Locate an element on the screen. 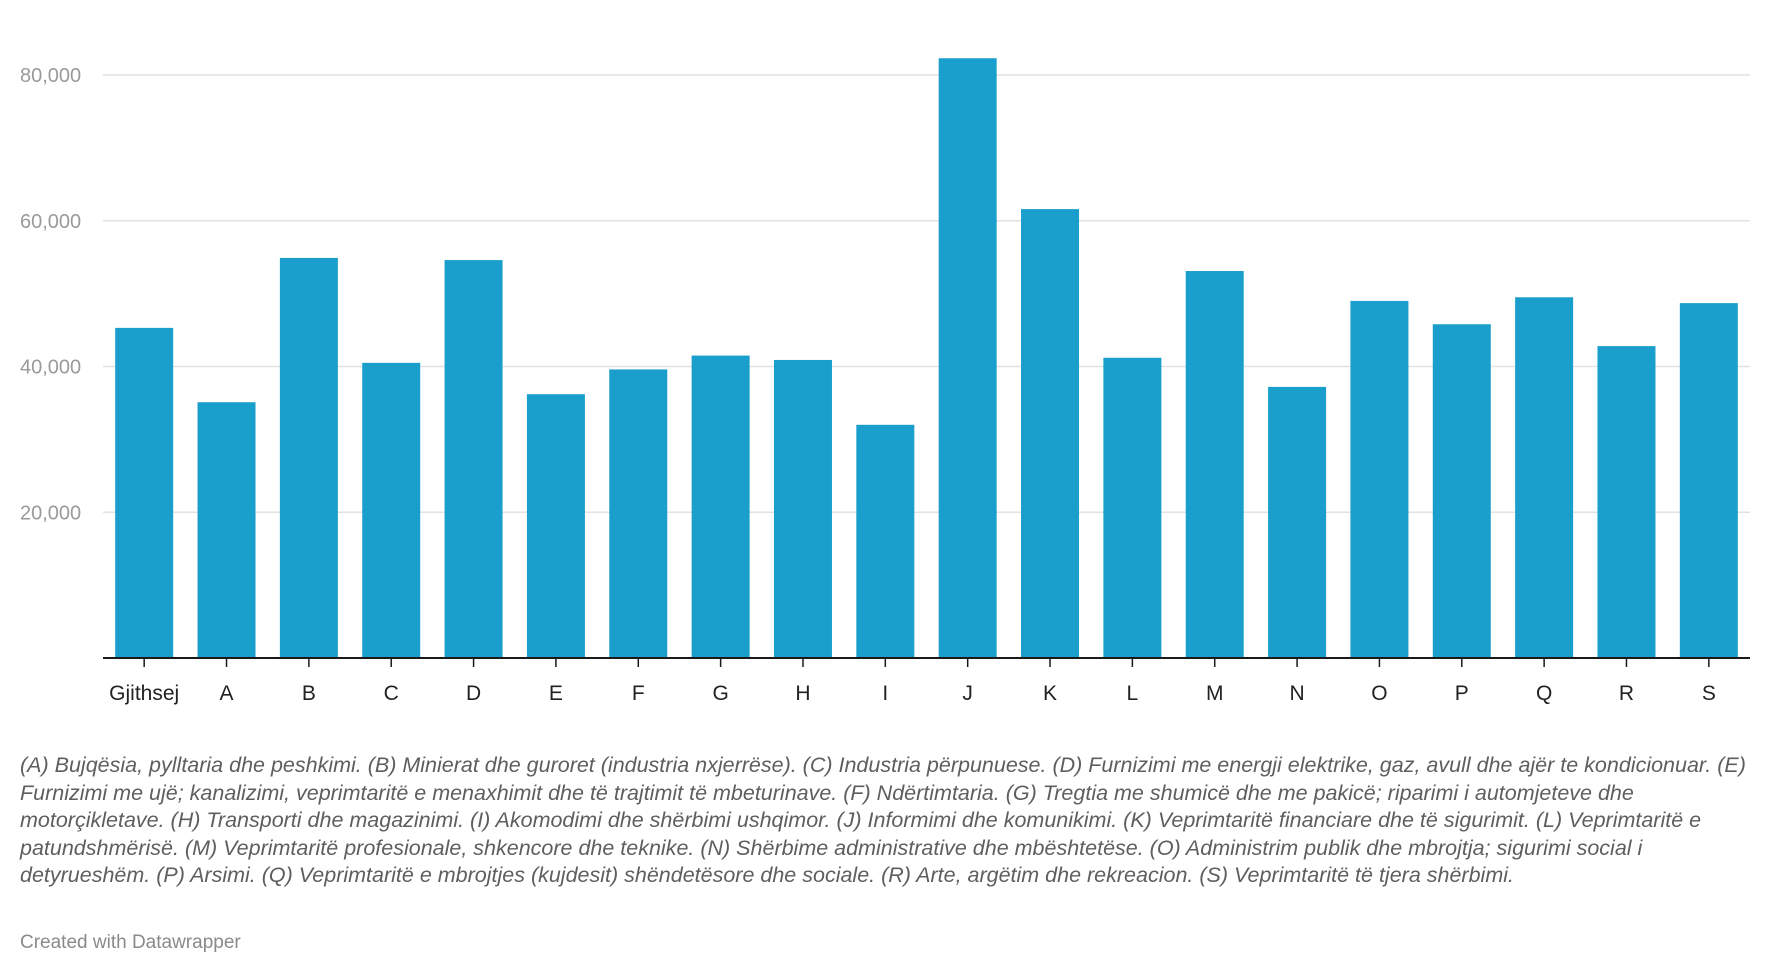  bar-d is located at coordinates (473, 459).